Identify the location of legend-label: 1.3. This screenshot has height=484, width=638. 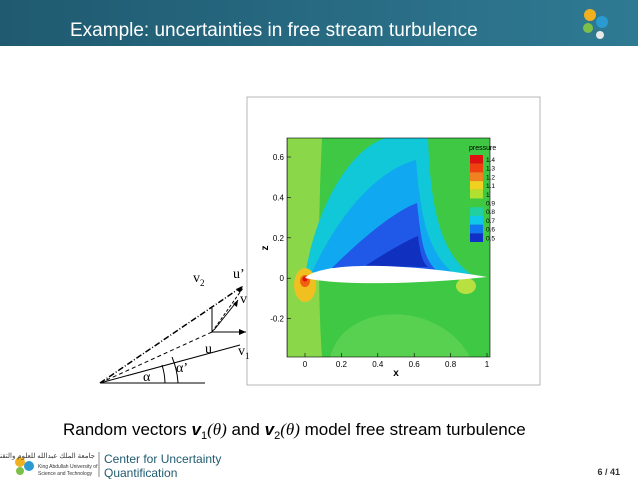
(490, 169).